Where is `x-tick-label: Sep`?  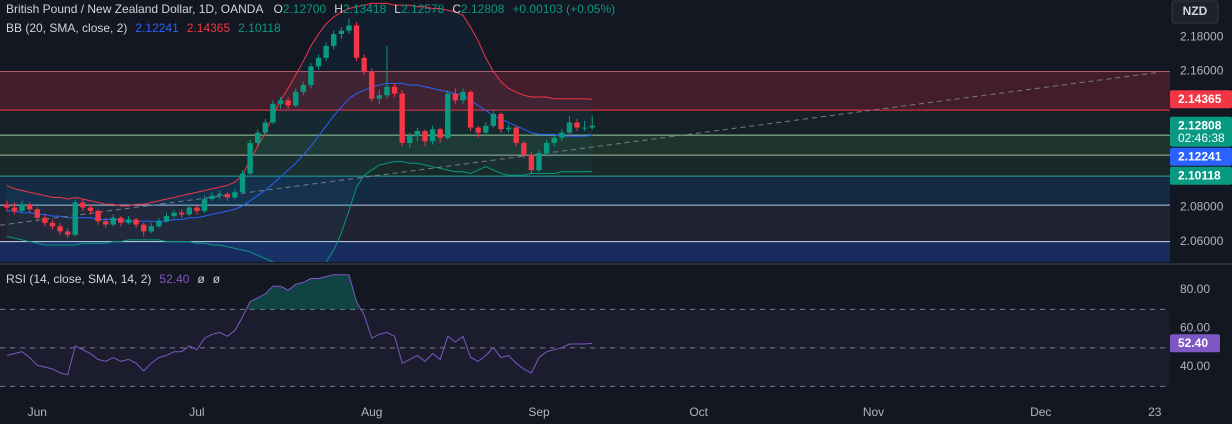 x-tick-label: Sep is located at coordinates (539, 412).